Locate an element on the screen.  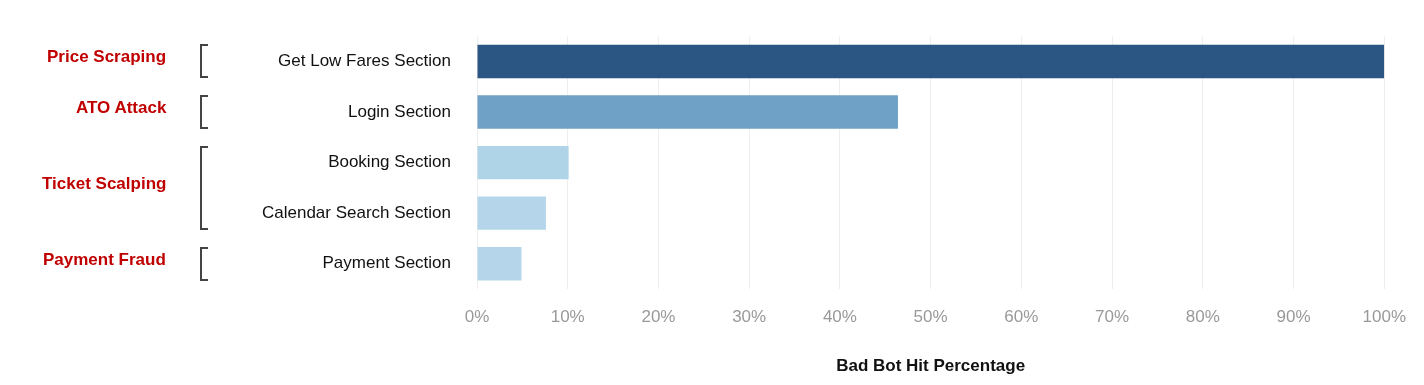
y-tick-label: Booking Section is located at coordinates (389, 162).